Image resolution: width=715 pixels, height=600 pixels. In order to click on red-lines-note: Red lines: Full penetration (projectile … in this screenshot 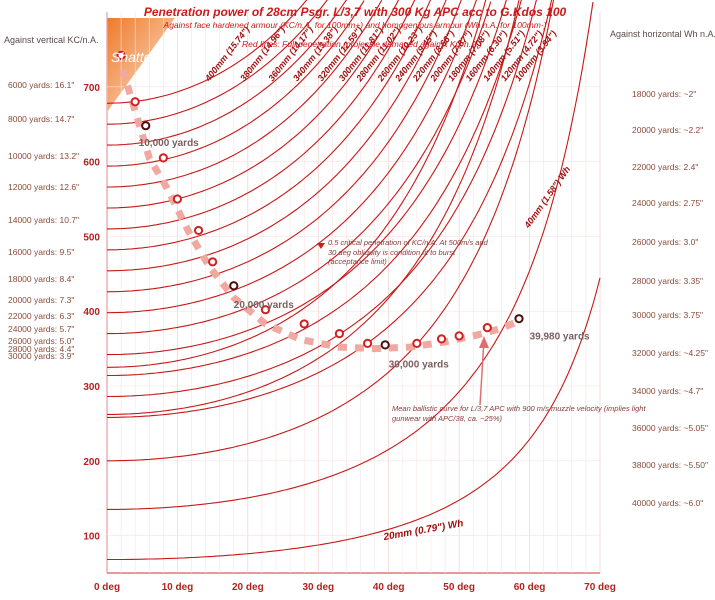, I will do `click(362, 44)`.